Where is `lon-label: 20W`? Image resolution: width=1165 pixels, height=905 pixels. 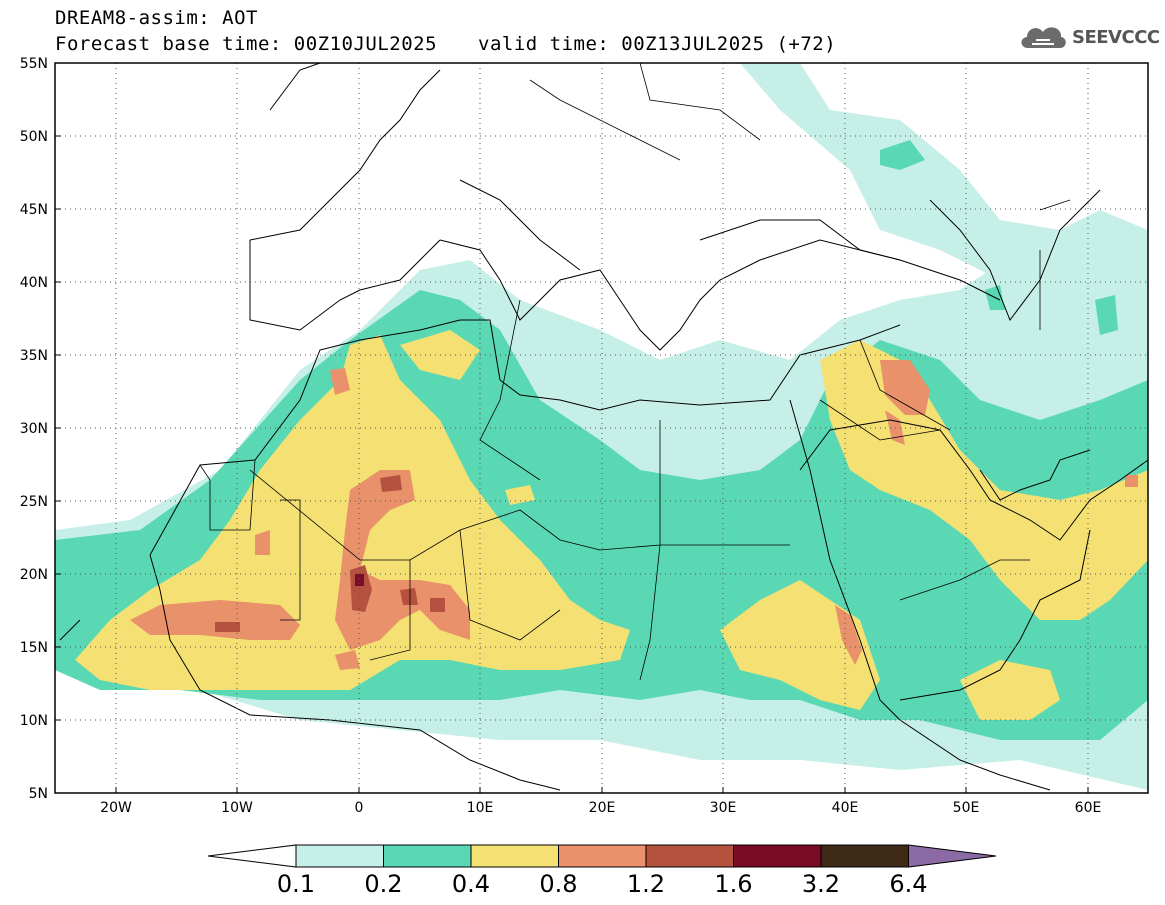 lon-label: 20W is located at coordinates (116, 808).